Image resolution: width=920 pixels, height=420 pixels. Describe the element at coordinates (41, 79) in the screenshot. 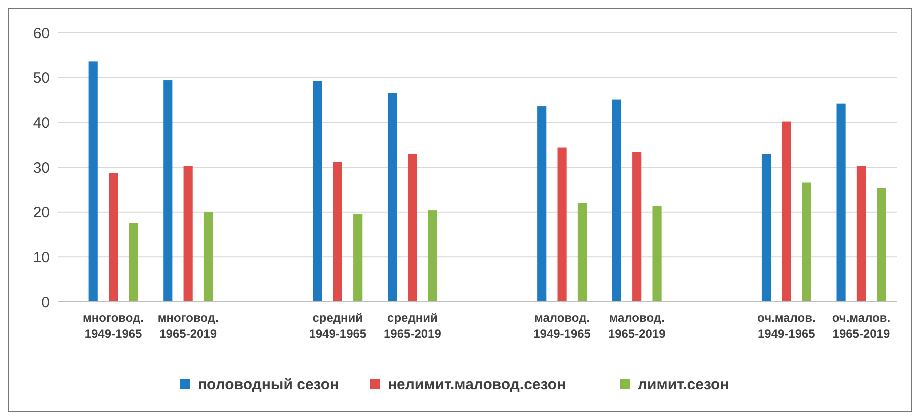

I see `y-tick-label: 50` at that location.